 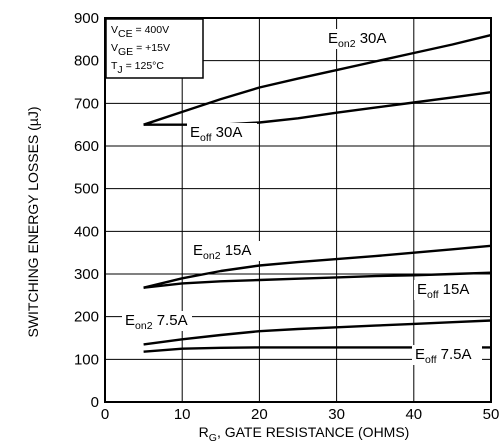 I want to click on y-tick-label: 400, so click(x=86, y=231).